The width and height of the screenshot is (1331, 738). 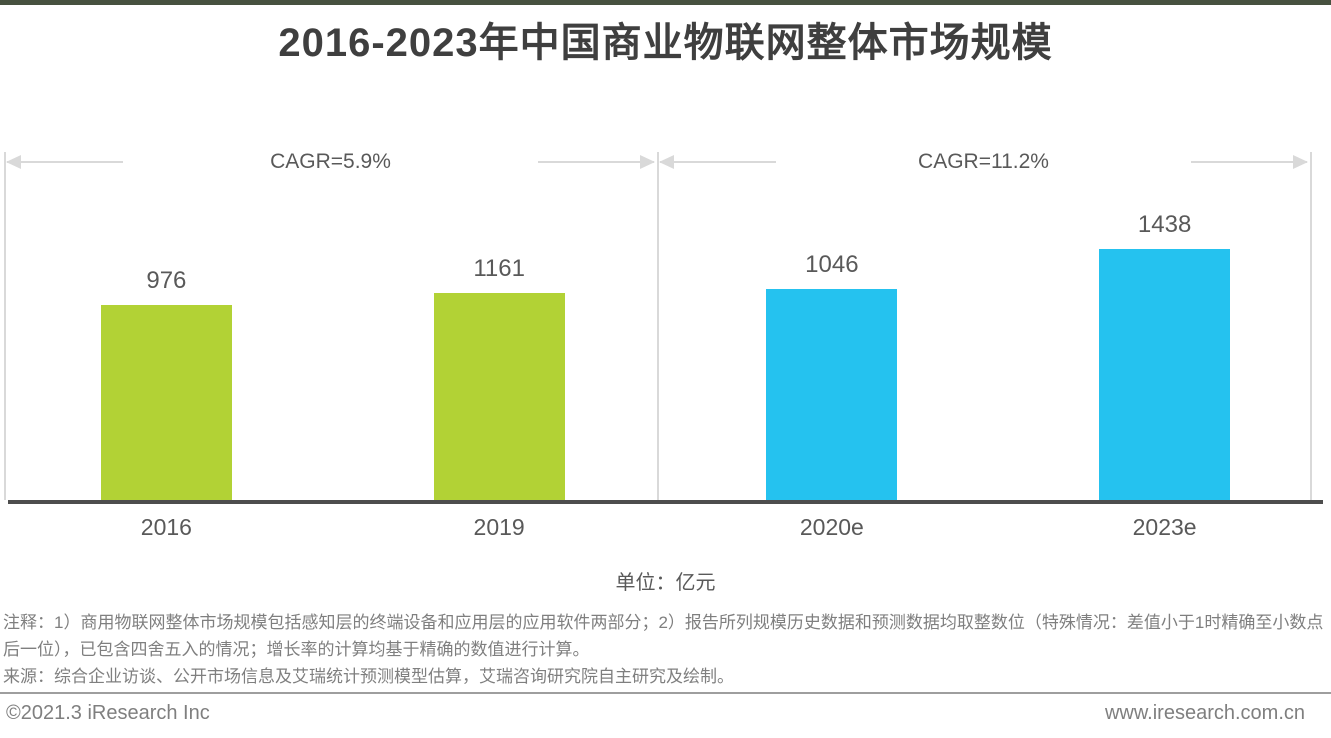 I want to click on bar-2023e, so click(x=1165, y=374).